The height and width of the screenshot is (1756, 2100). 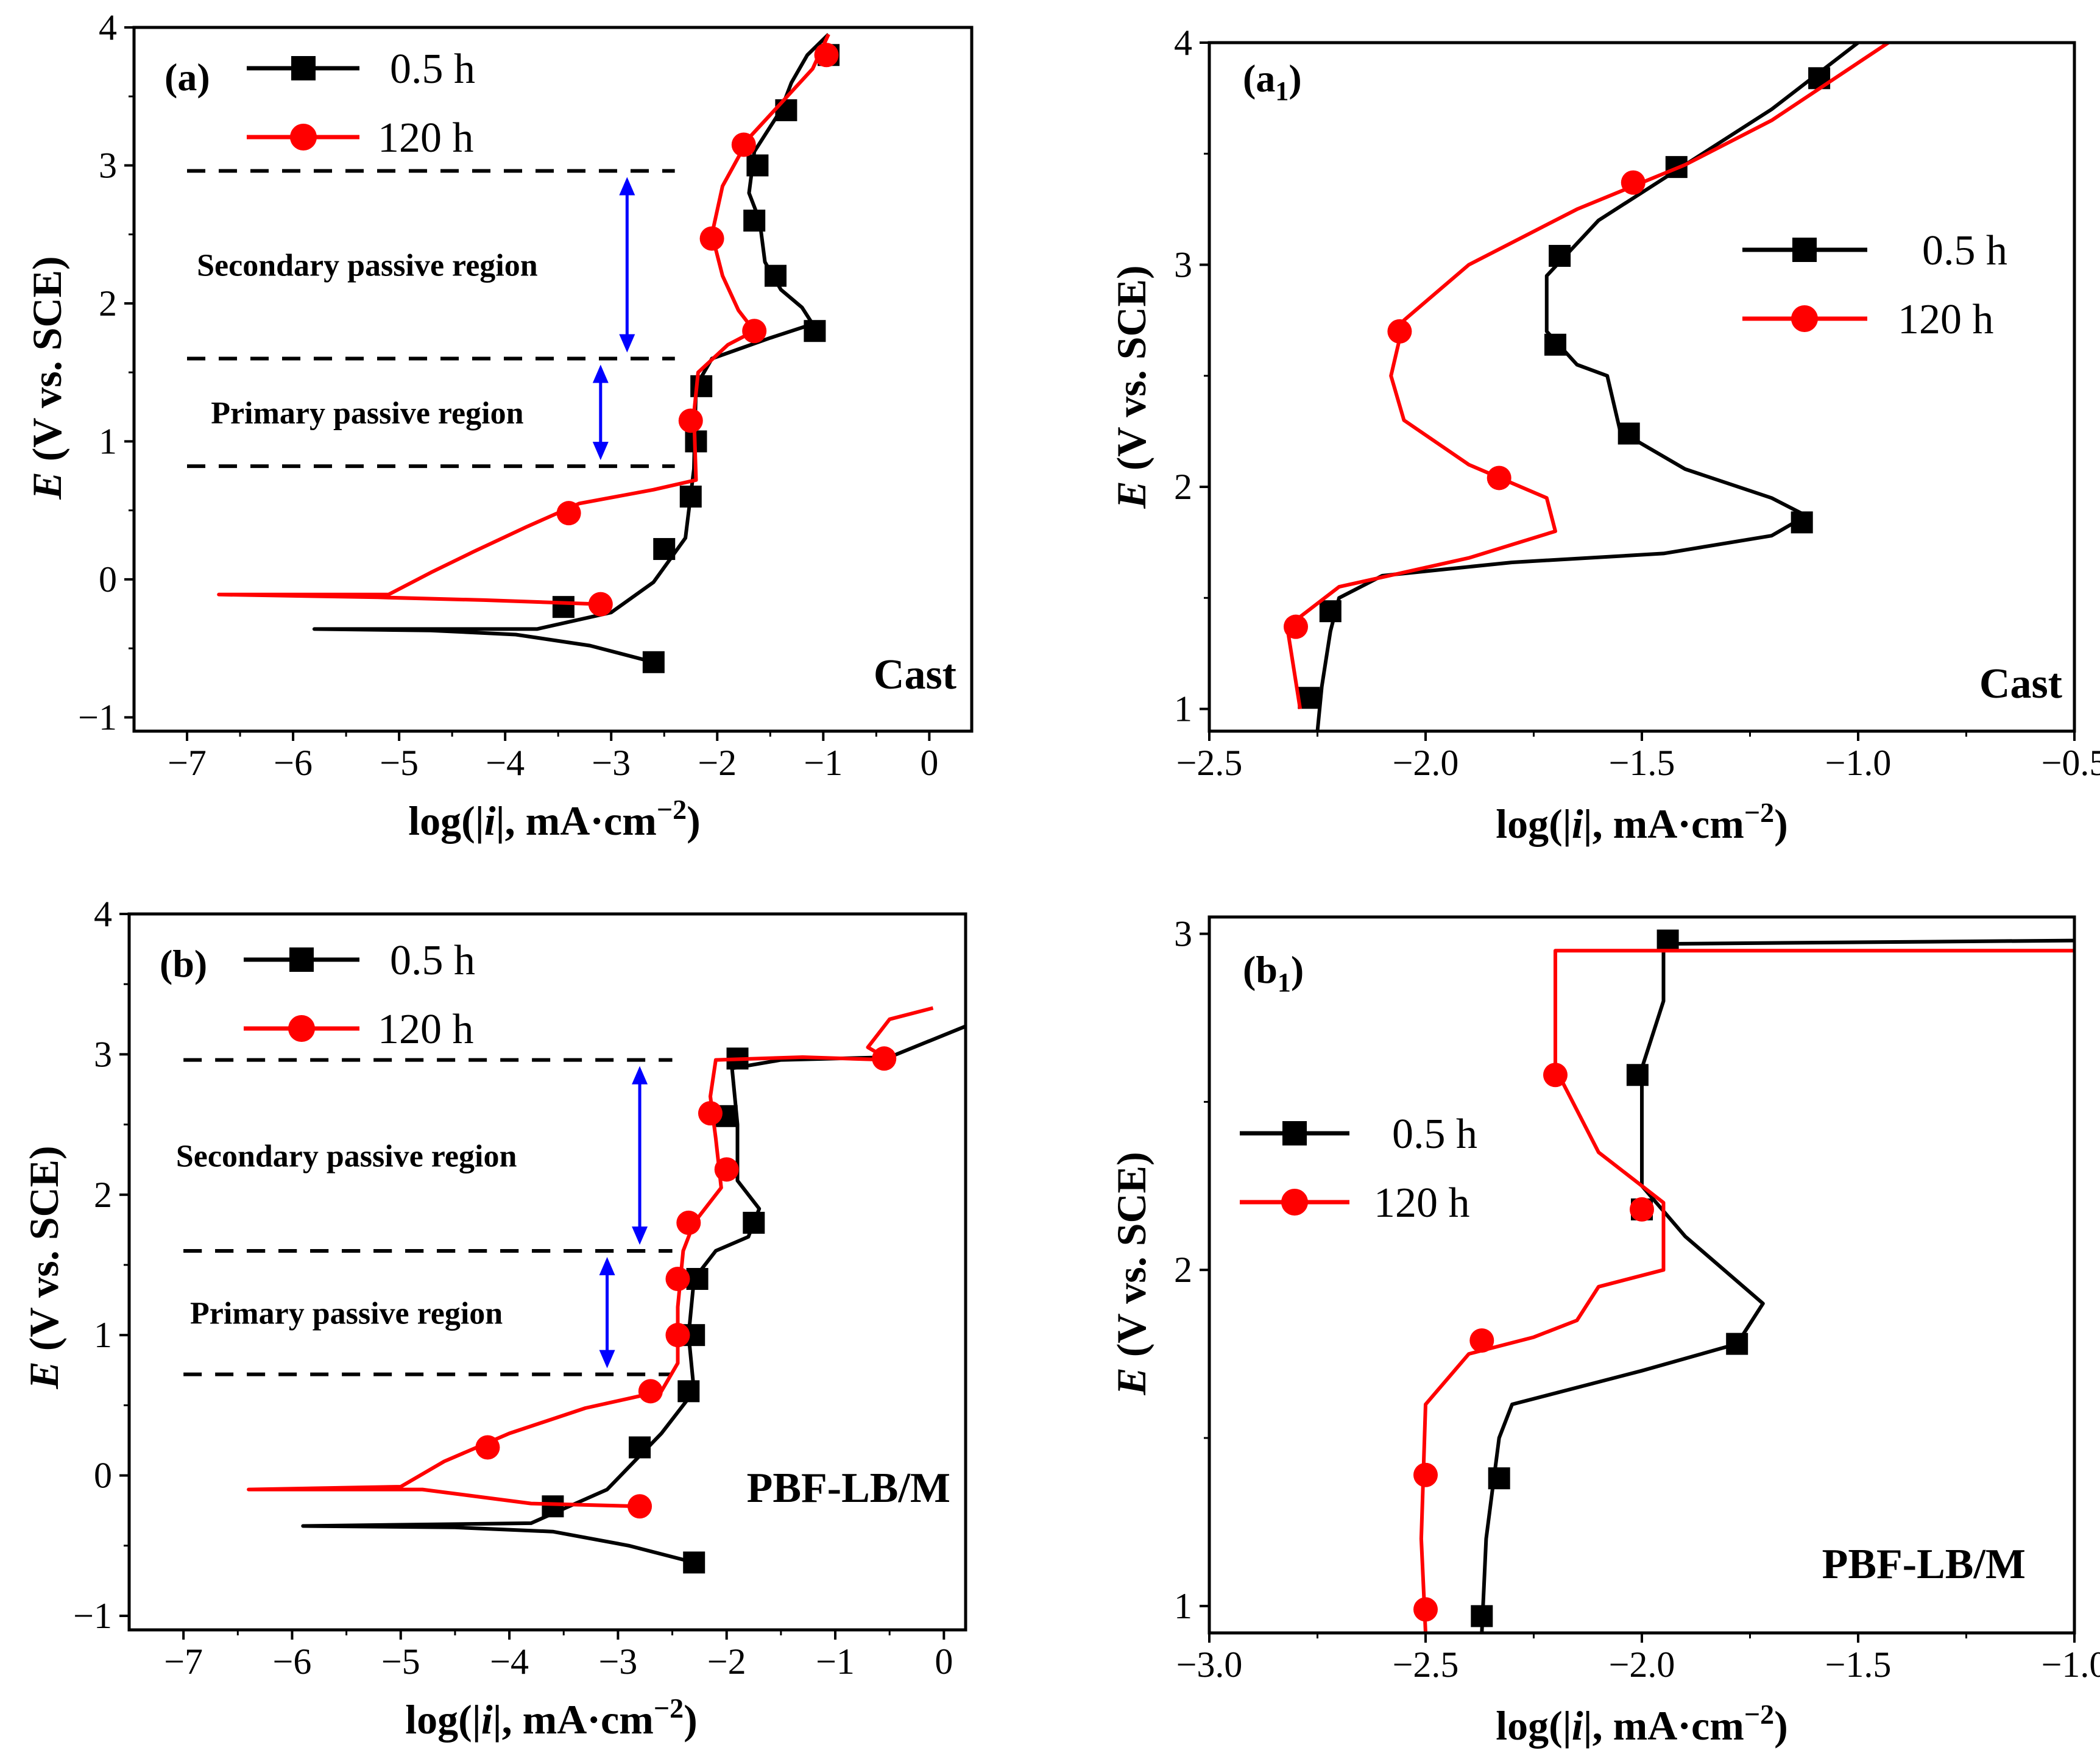 What do you see at coordinates (1859, 763) in the screenshot?
I see `x-tick-label: −1.0` at bounding box center [1859, 763].